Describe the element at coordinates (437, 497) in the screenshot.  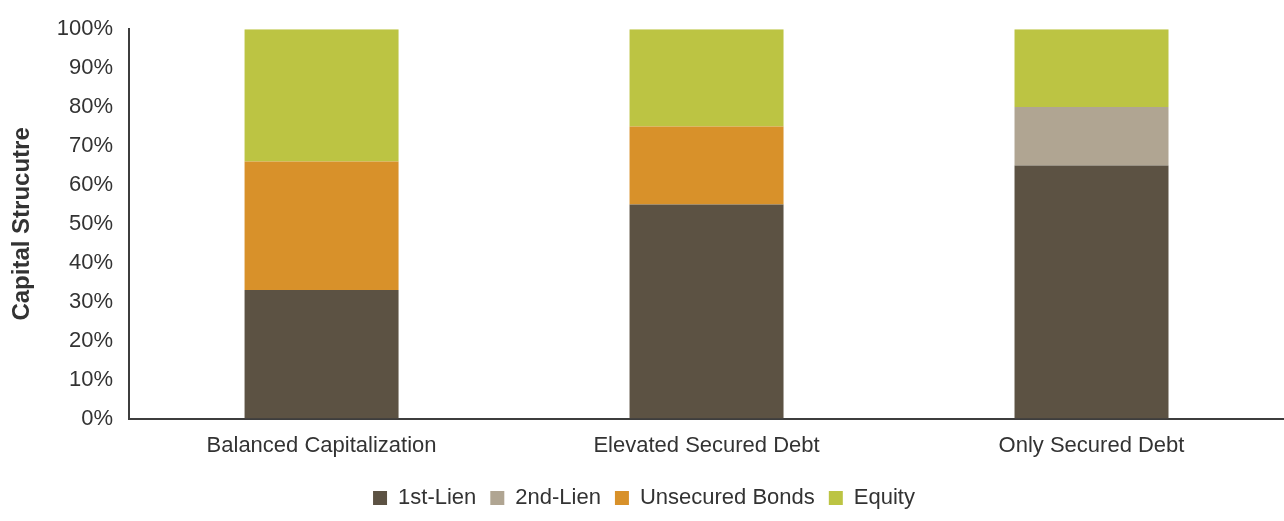
I see `legend-label: 1st-Lien` at that location.